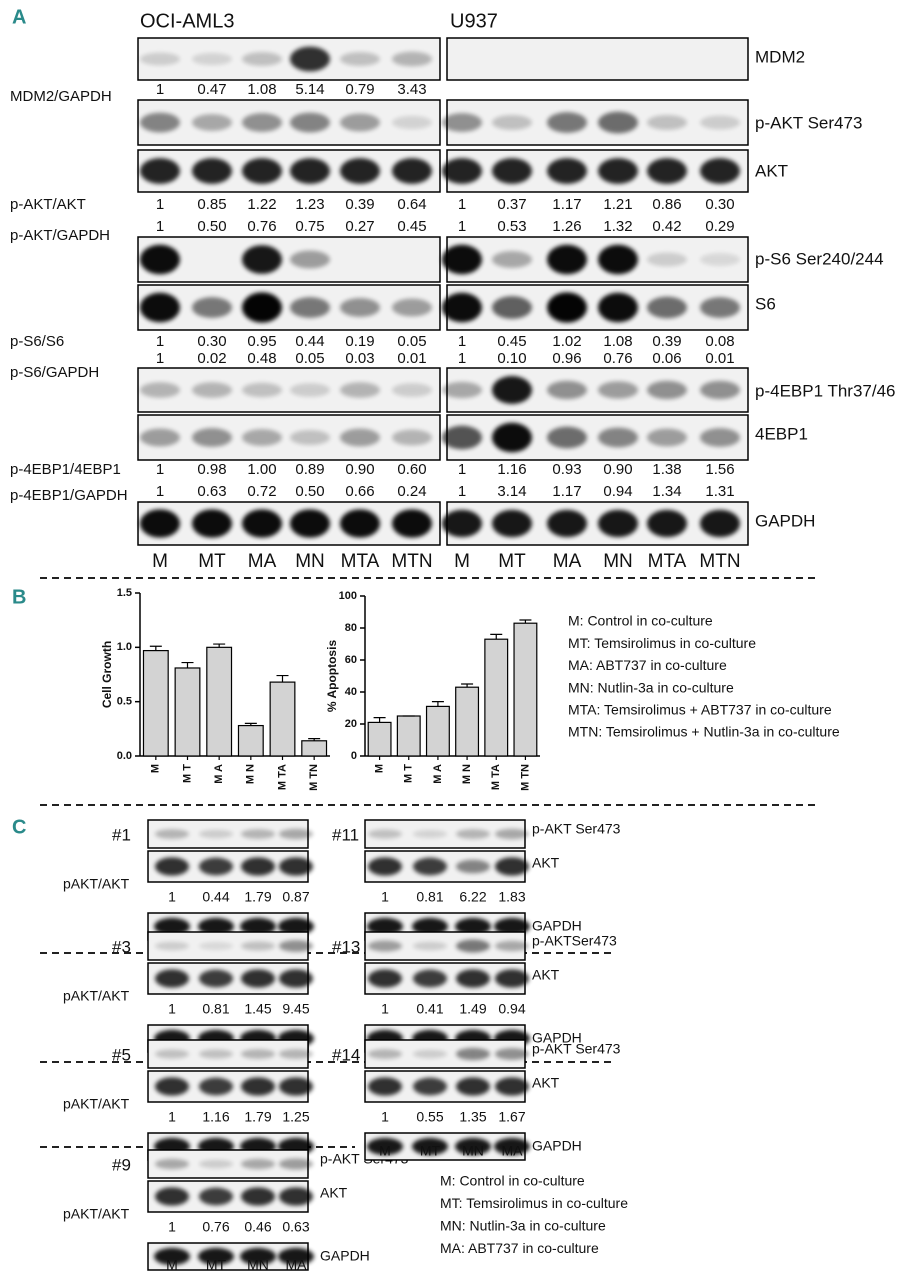 The width and height of the screenshot is (924, 1280). Describe the element at coordinates (19, 597) in the screenshot. I see `panel-label: B` at that location.